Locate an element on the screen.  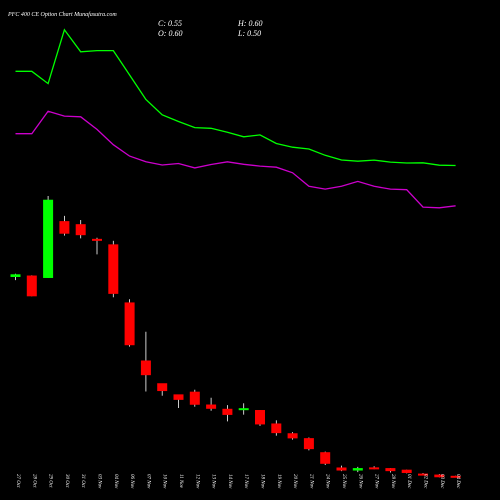
high-label: H: 0.60 is located at coordinates (249, 23).